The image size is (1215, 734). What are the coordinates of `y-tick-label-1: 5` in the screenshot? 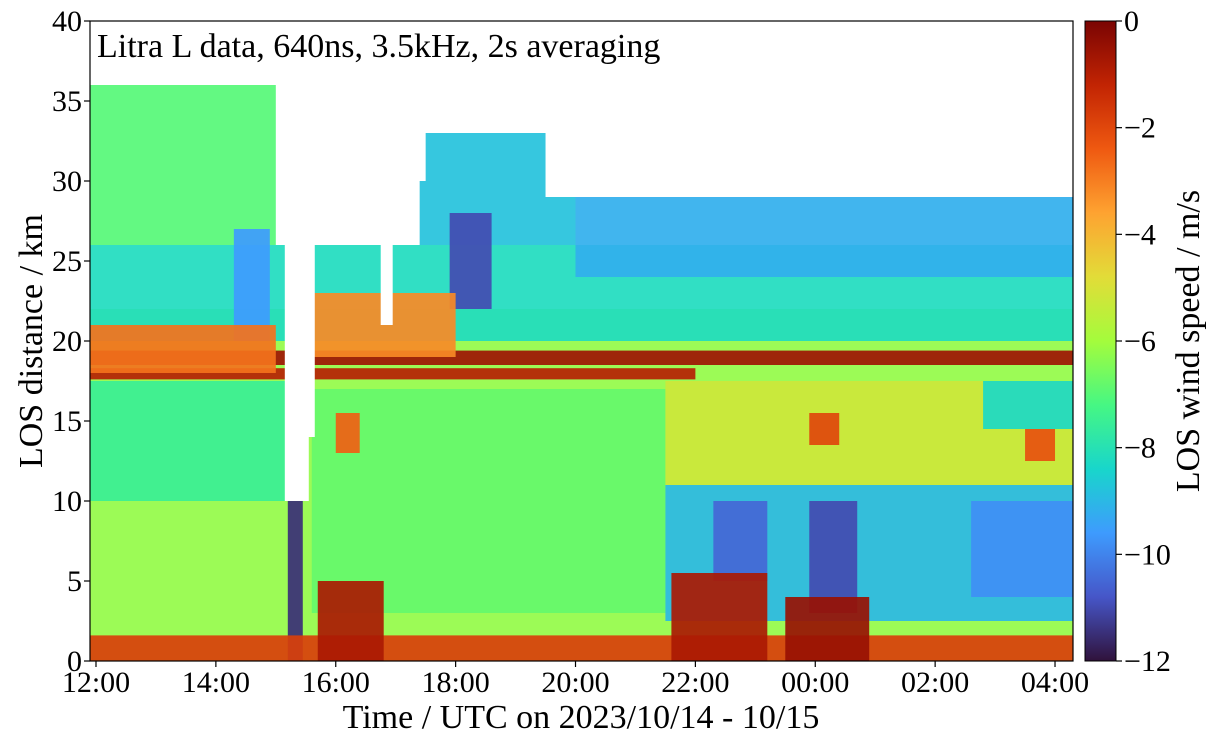 It's located at (74, 581).